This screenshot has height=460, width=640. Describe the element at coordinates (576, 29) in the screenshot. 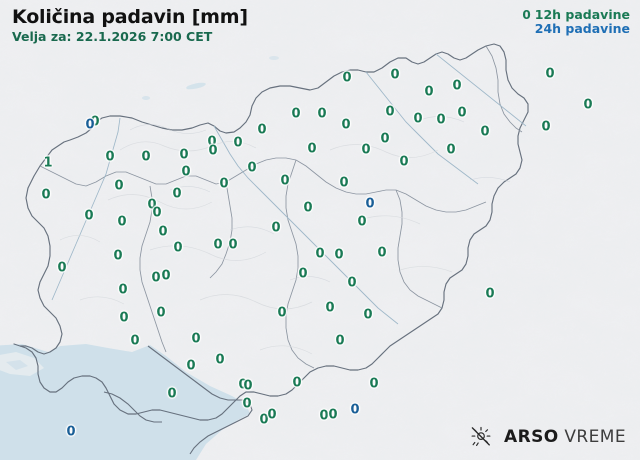

I see `legend-row-24h: 24h padavine` at that location.